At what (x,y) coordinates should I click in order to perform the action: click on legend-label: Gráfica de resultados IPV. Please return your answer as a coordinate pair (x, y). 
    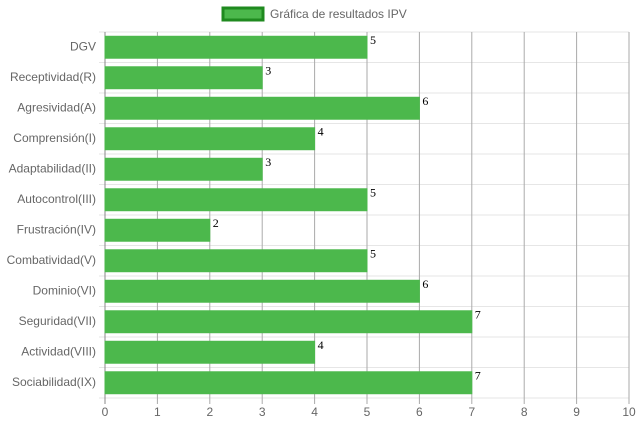
    Looking at the image, I should click on (338, 14).